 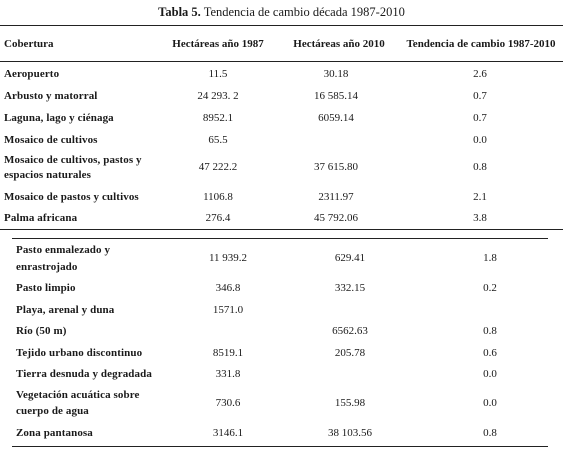 What do you see at coordinates (218, 140) in the screenshot?
I see `value-1987: 65.5` at bounding box center [218, 140].